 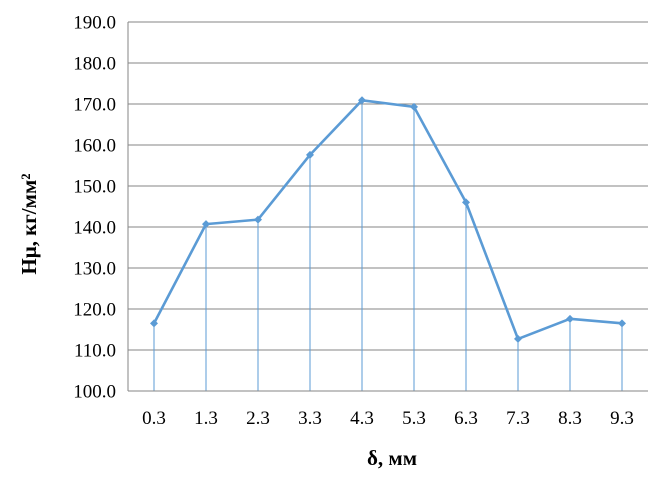 I want to click on y-tick-label: 140.0, so click(x=94, y=228).